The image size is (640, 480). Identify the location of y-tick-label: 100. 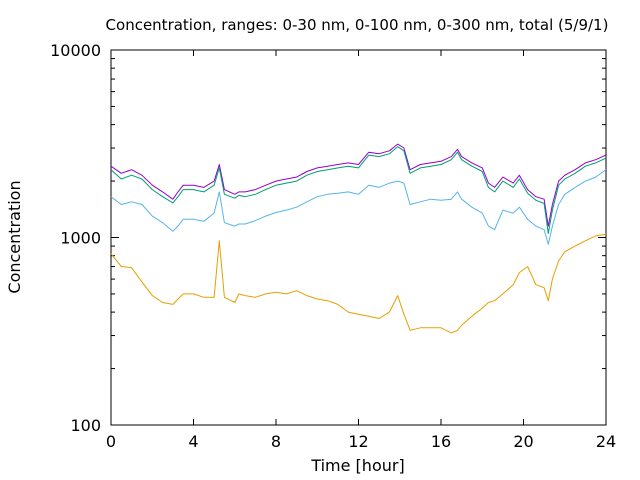
(85, 425).